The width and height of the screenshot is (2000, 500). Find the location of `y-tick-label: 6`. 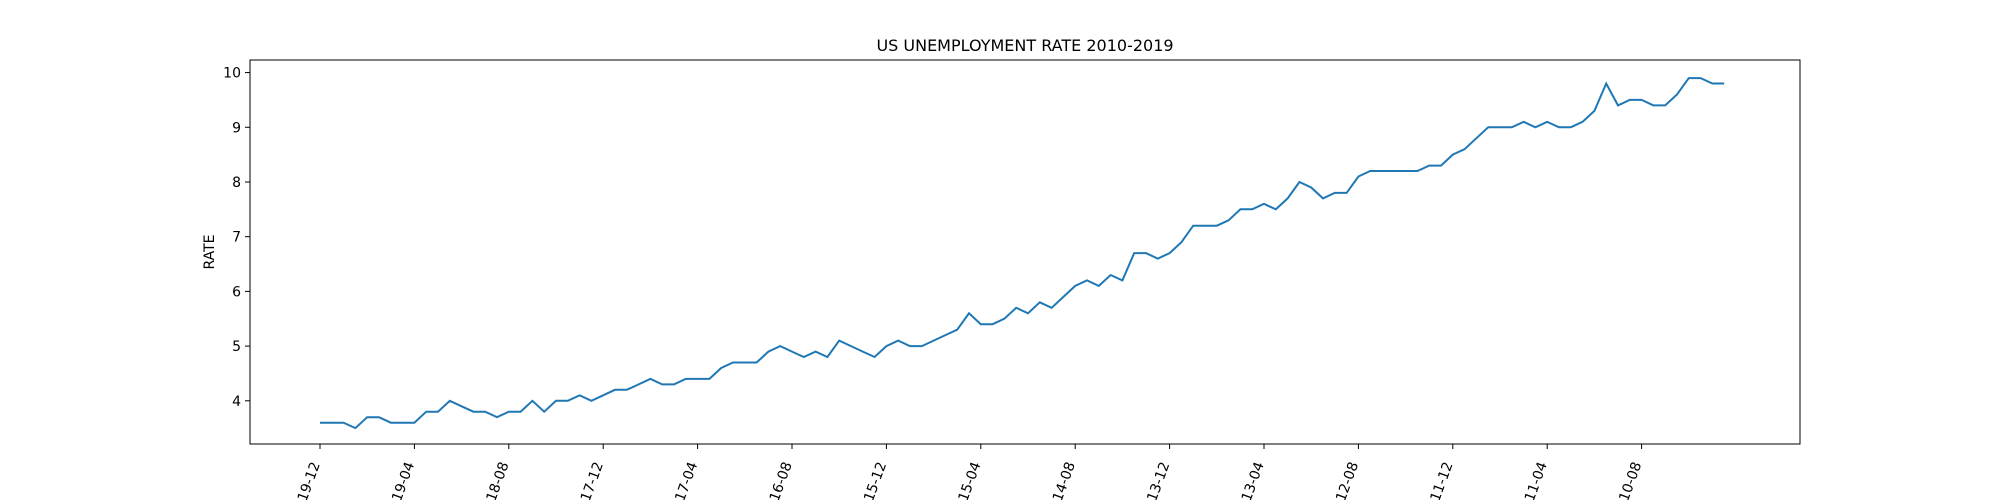

y-tick-label: 6 is located at coordinates (236, 292).